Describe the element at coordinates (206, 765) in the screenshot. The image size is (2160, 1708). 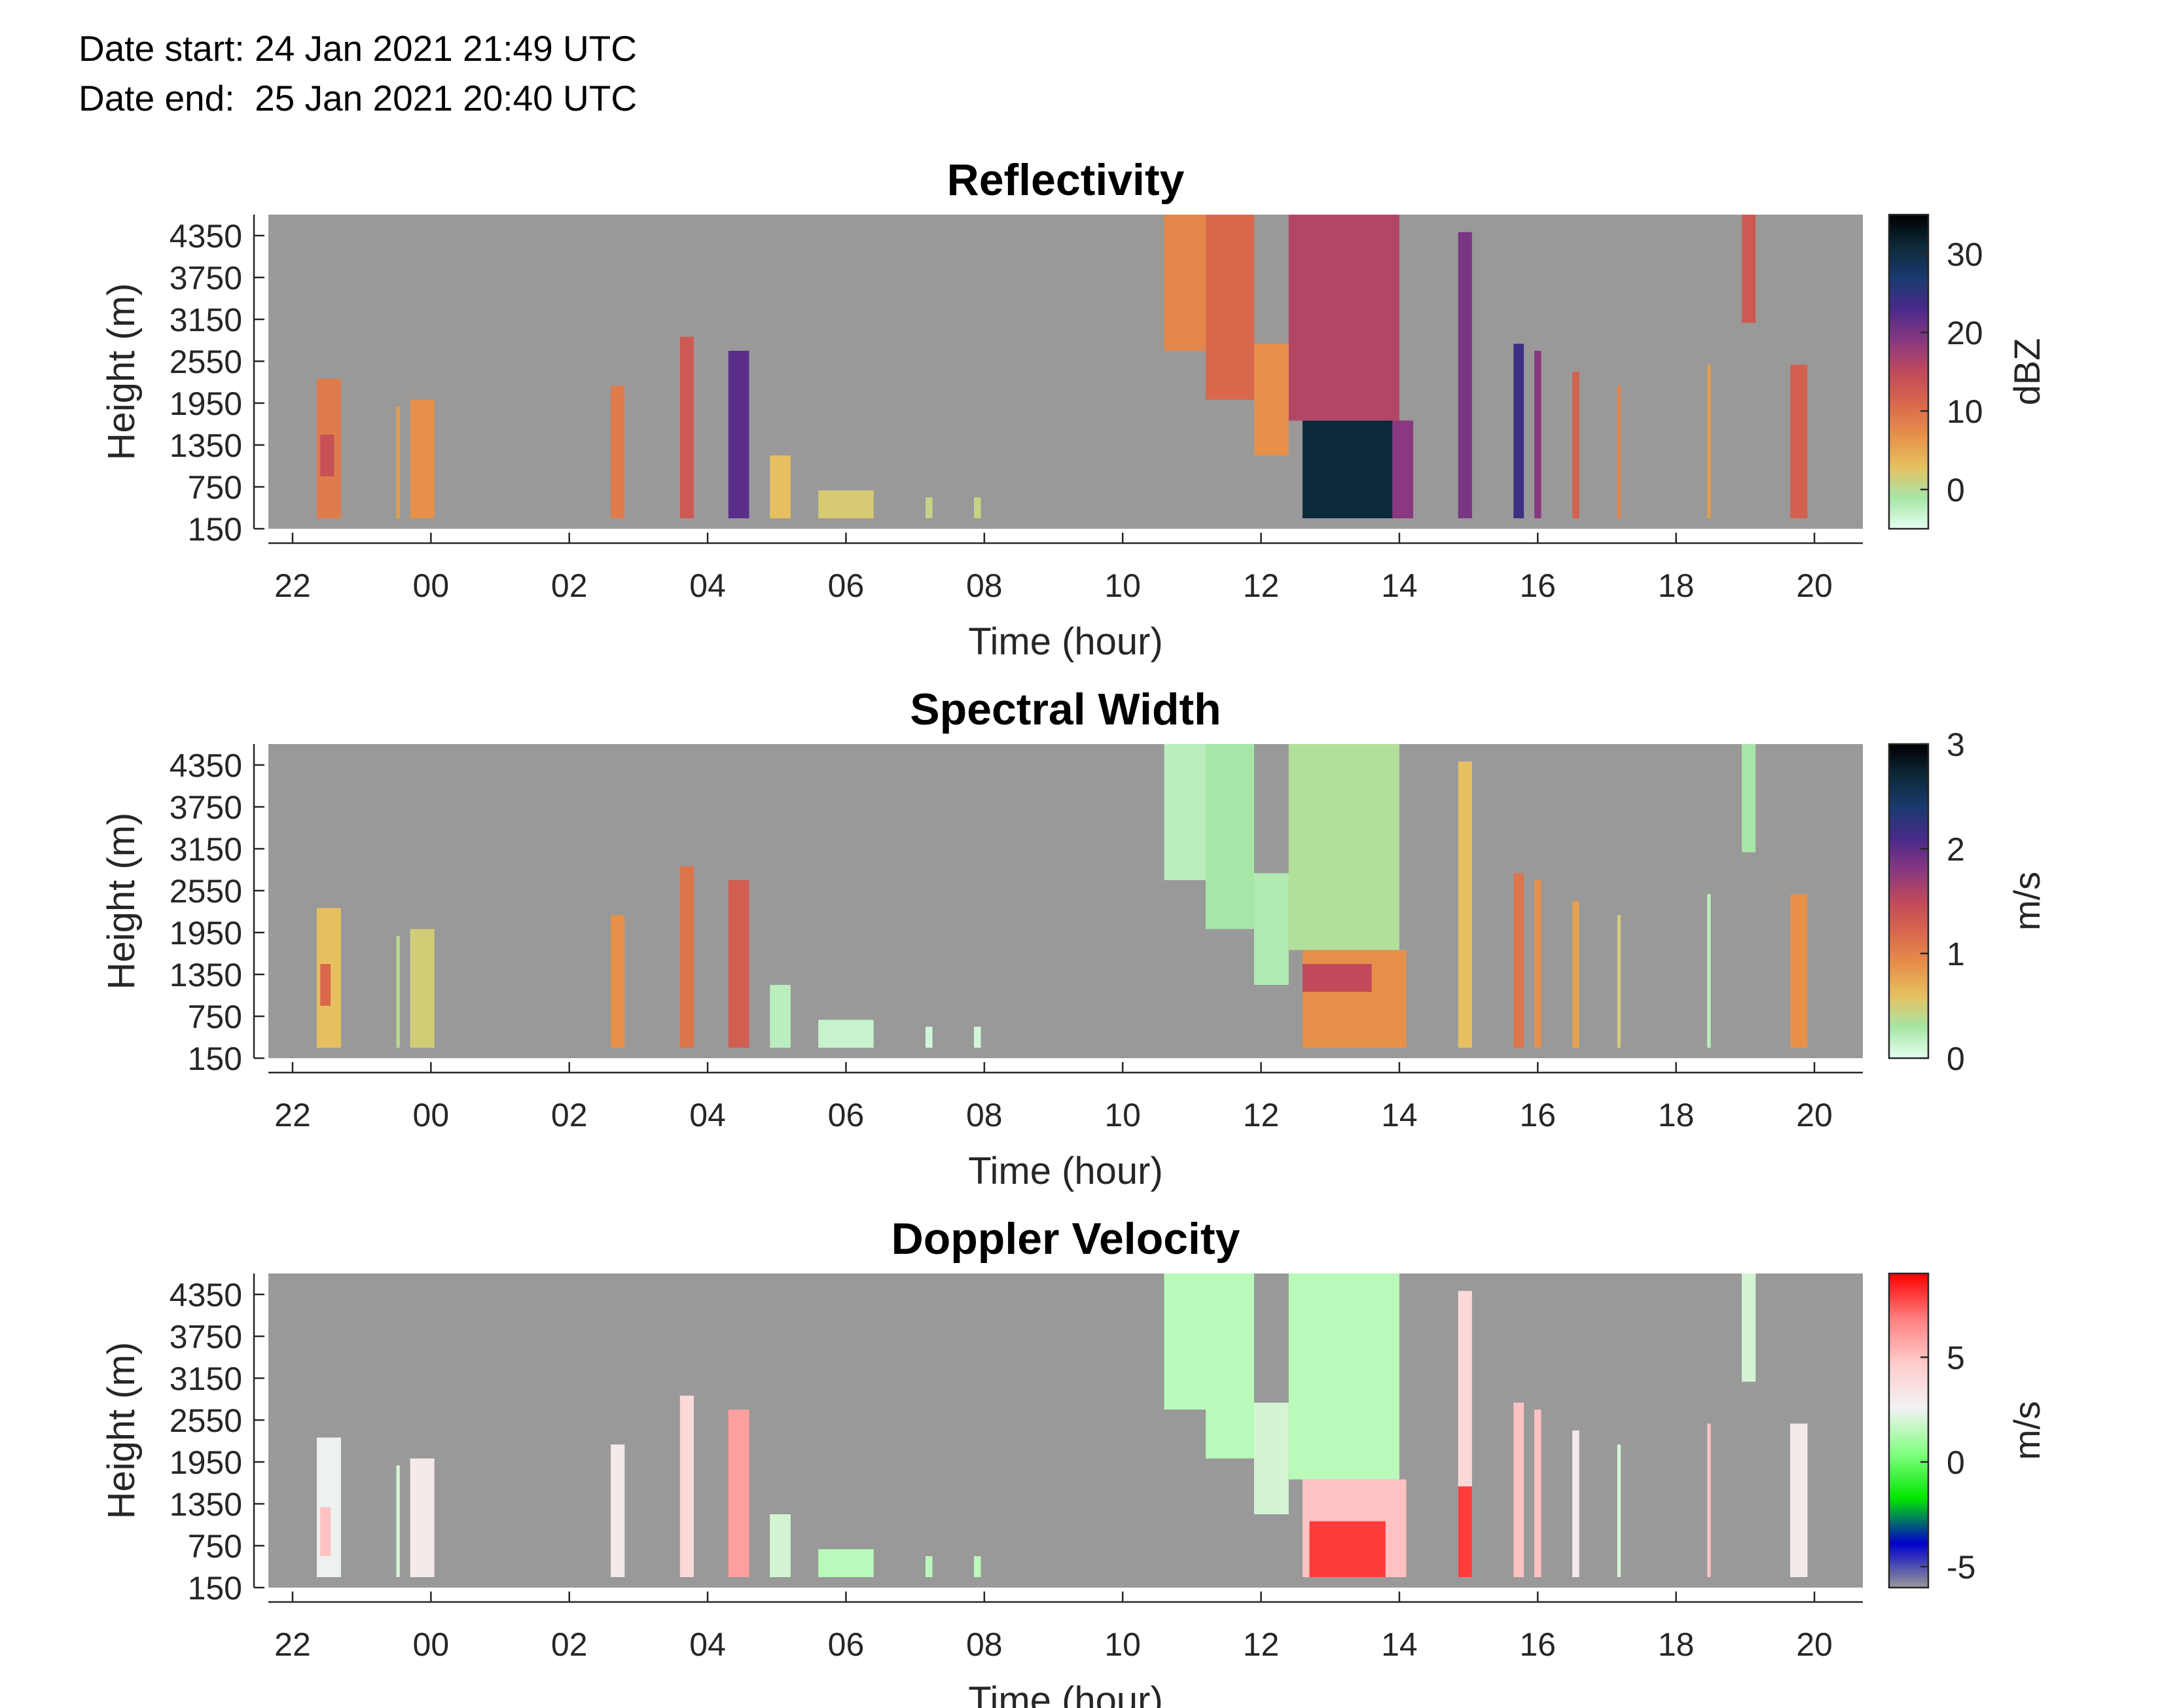
I see `y-tick-label: 4350` at that location.